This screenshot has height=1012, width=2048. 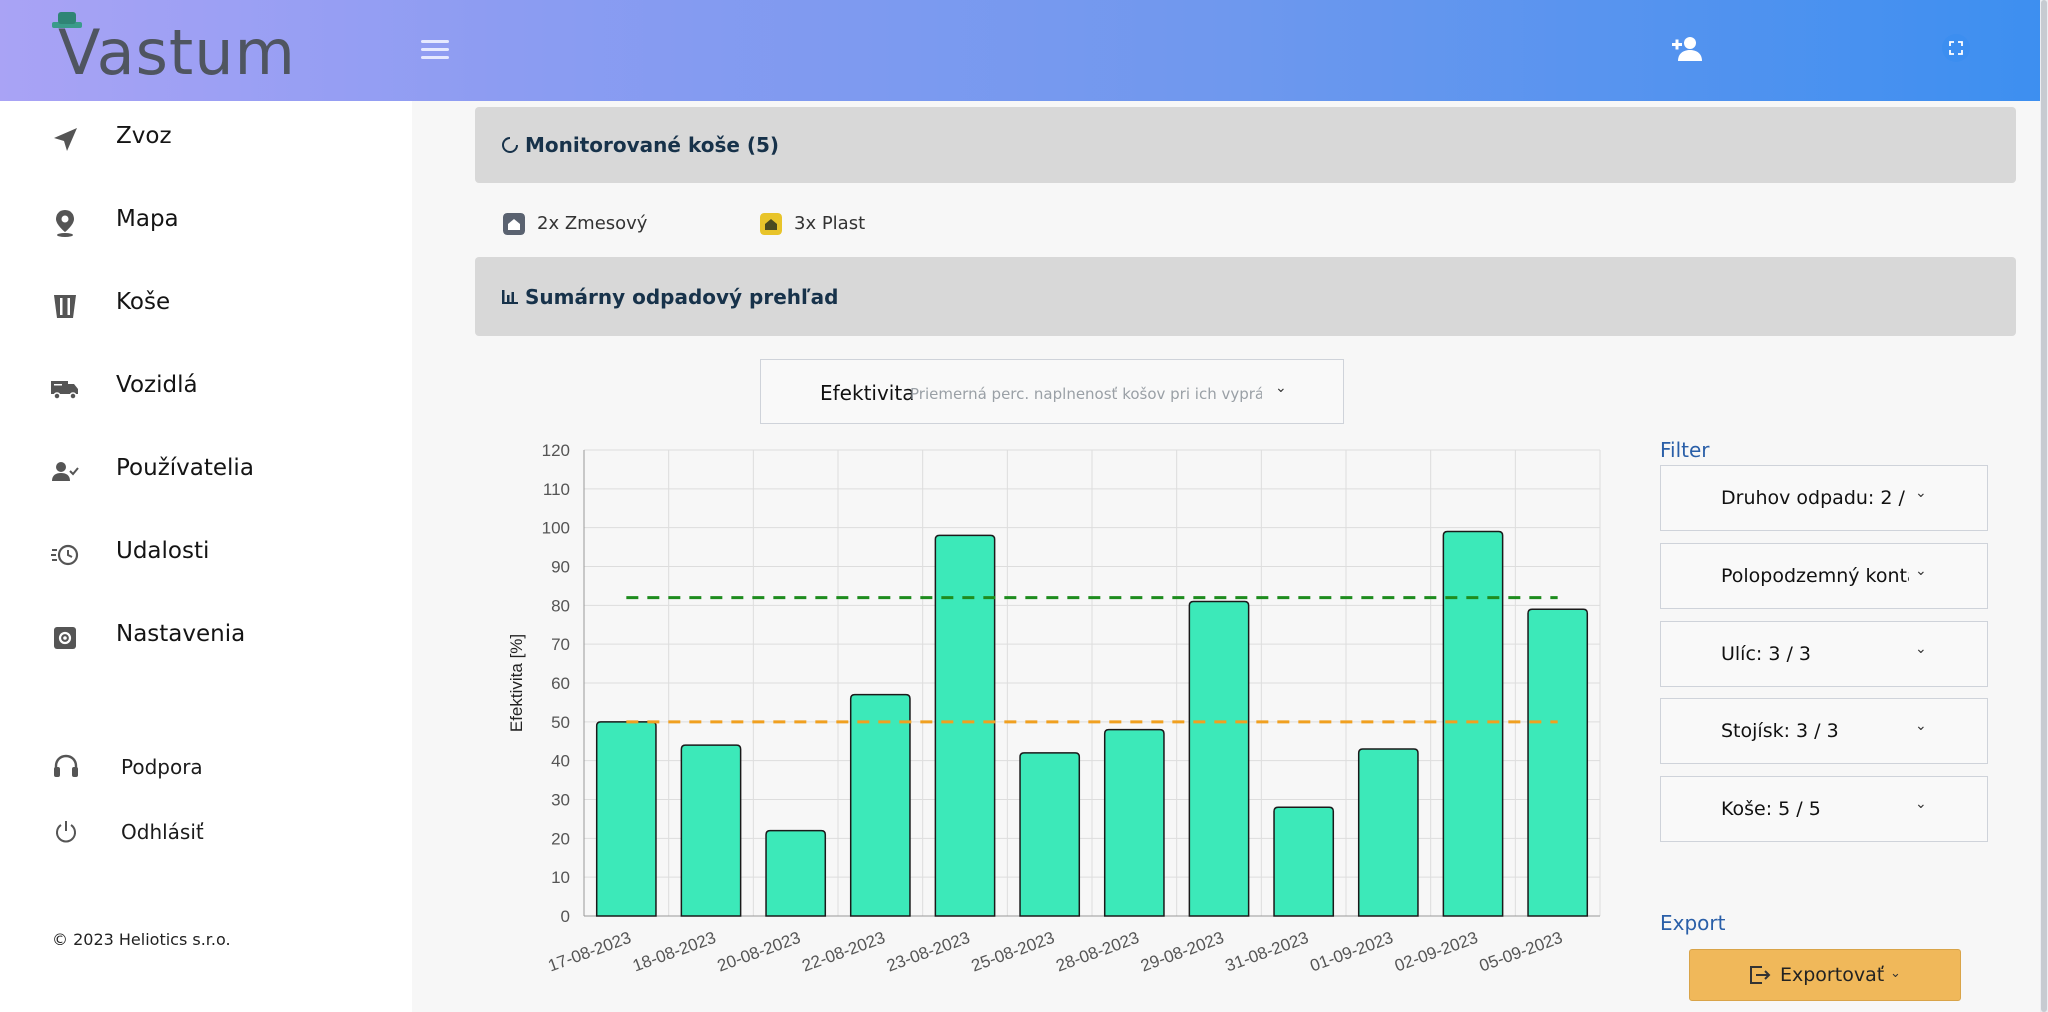 What do you see at coordinates (436, 50) in the screenshot?
I see `hamburger-menu-icon` at bounding box center [436, 50].